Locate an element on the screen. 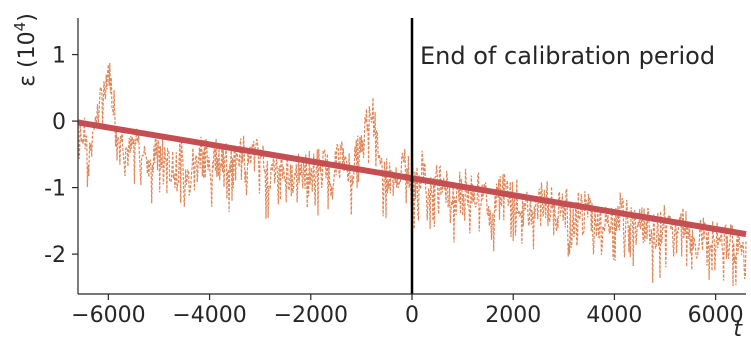 The width and height of the screenshot is (751, 341). x-ticks: −6000 −4000 −2000 0 2000 4000 6000 is located at coordinates (407, 311).